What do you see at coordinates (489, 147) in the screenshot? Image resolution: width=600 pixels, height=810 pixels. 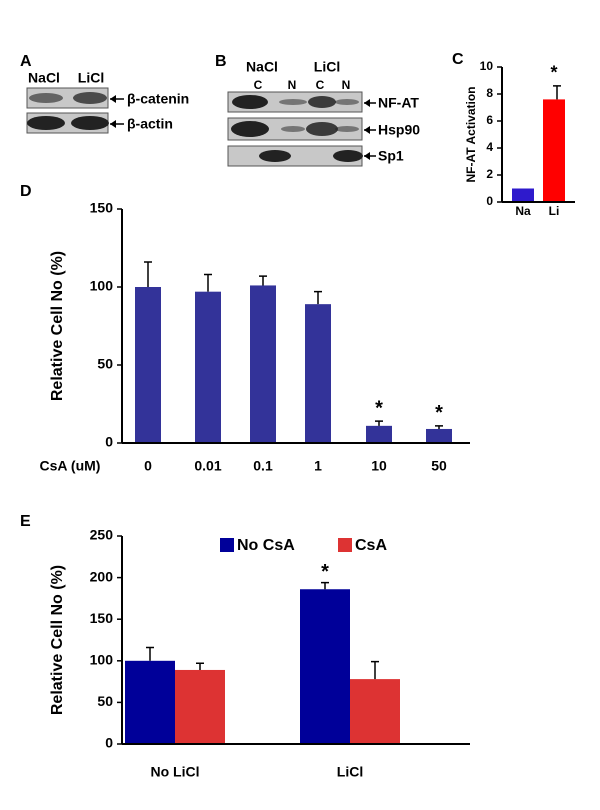 I see `y-tick-label: 4` at bounding box center [489, 147].